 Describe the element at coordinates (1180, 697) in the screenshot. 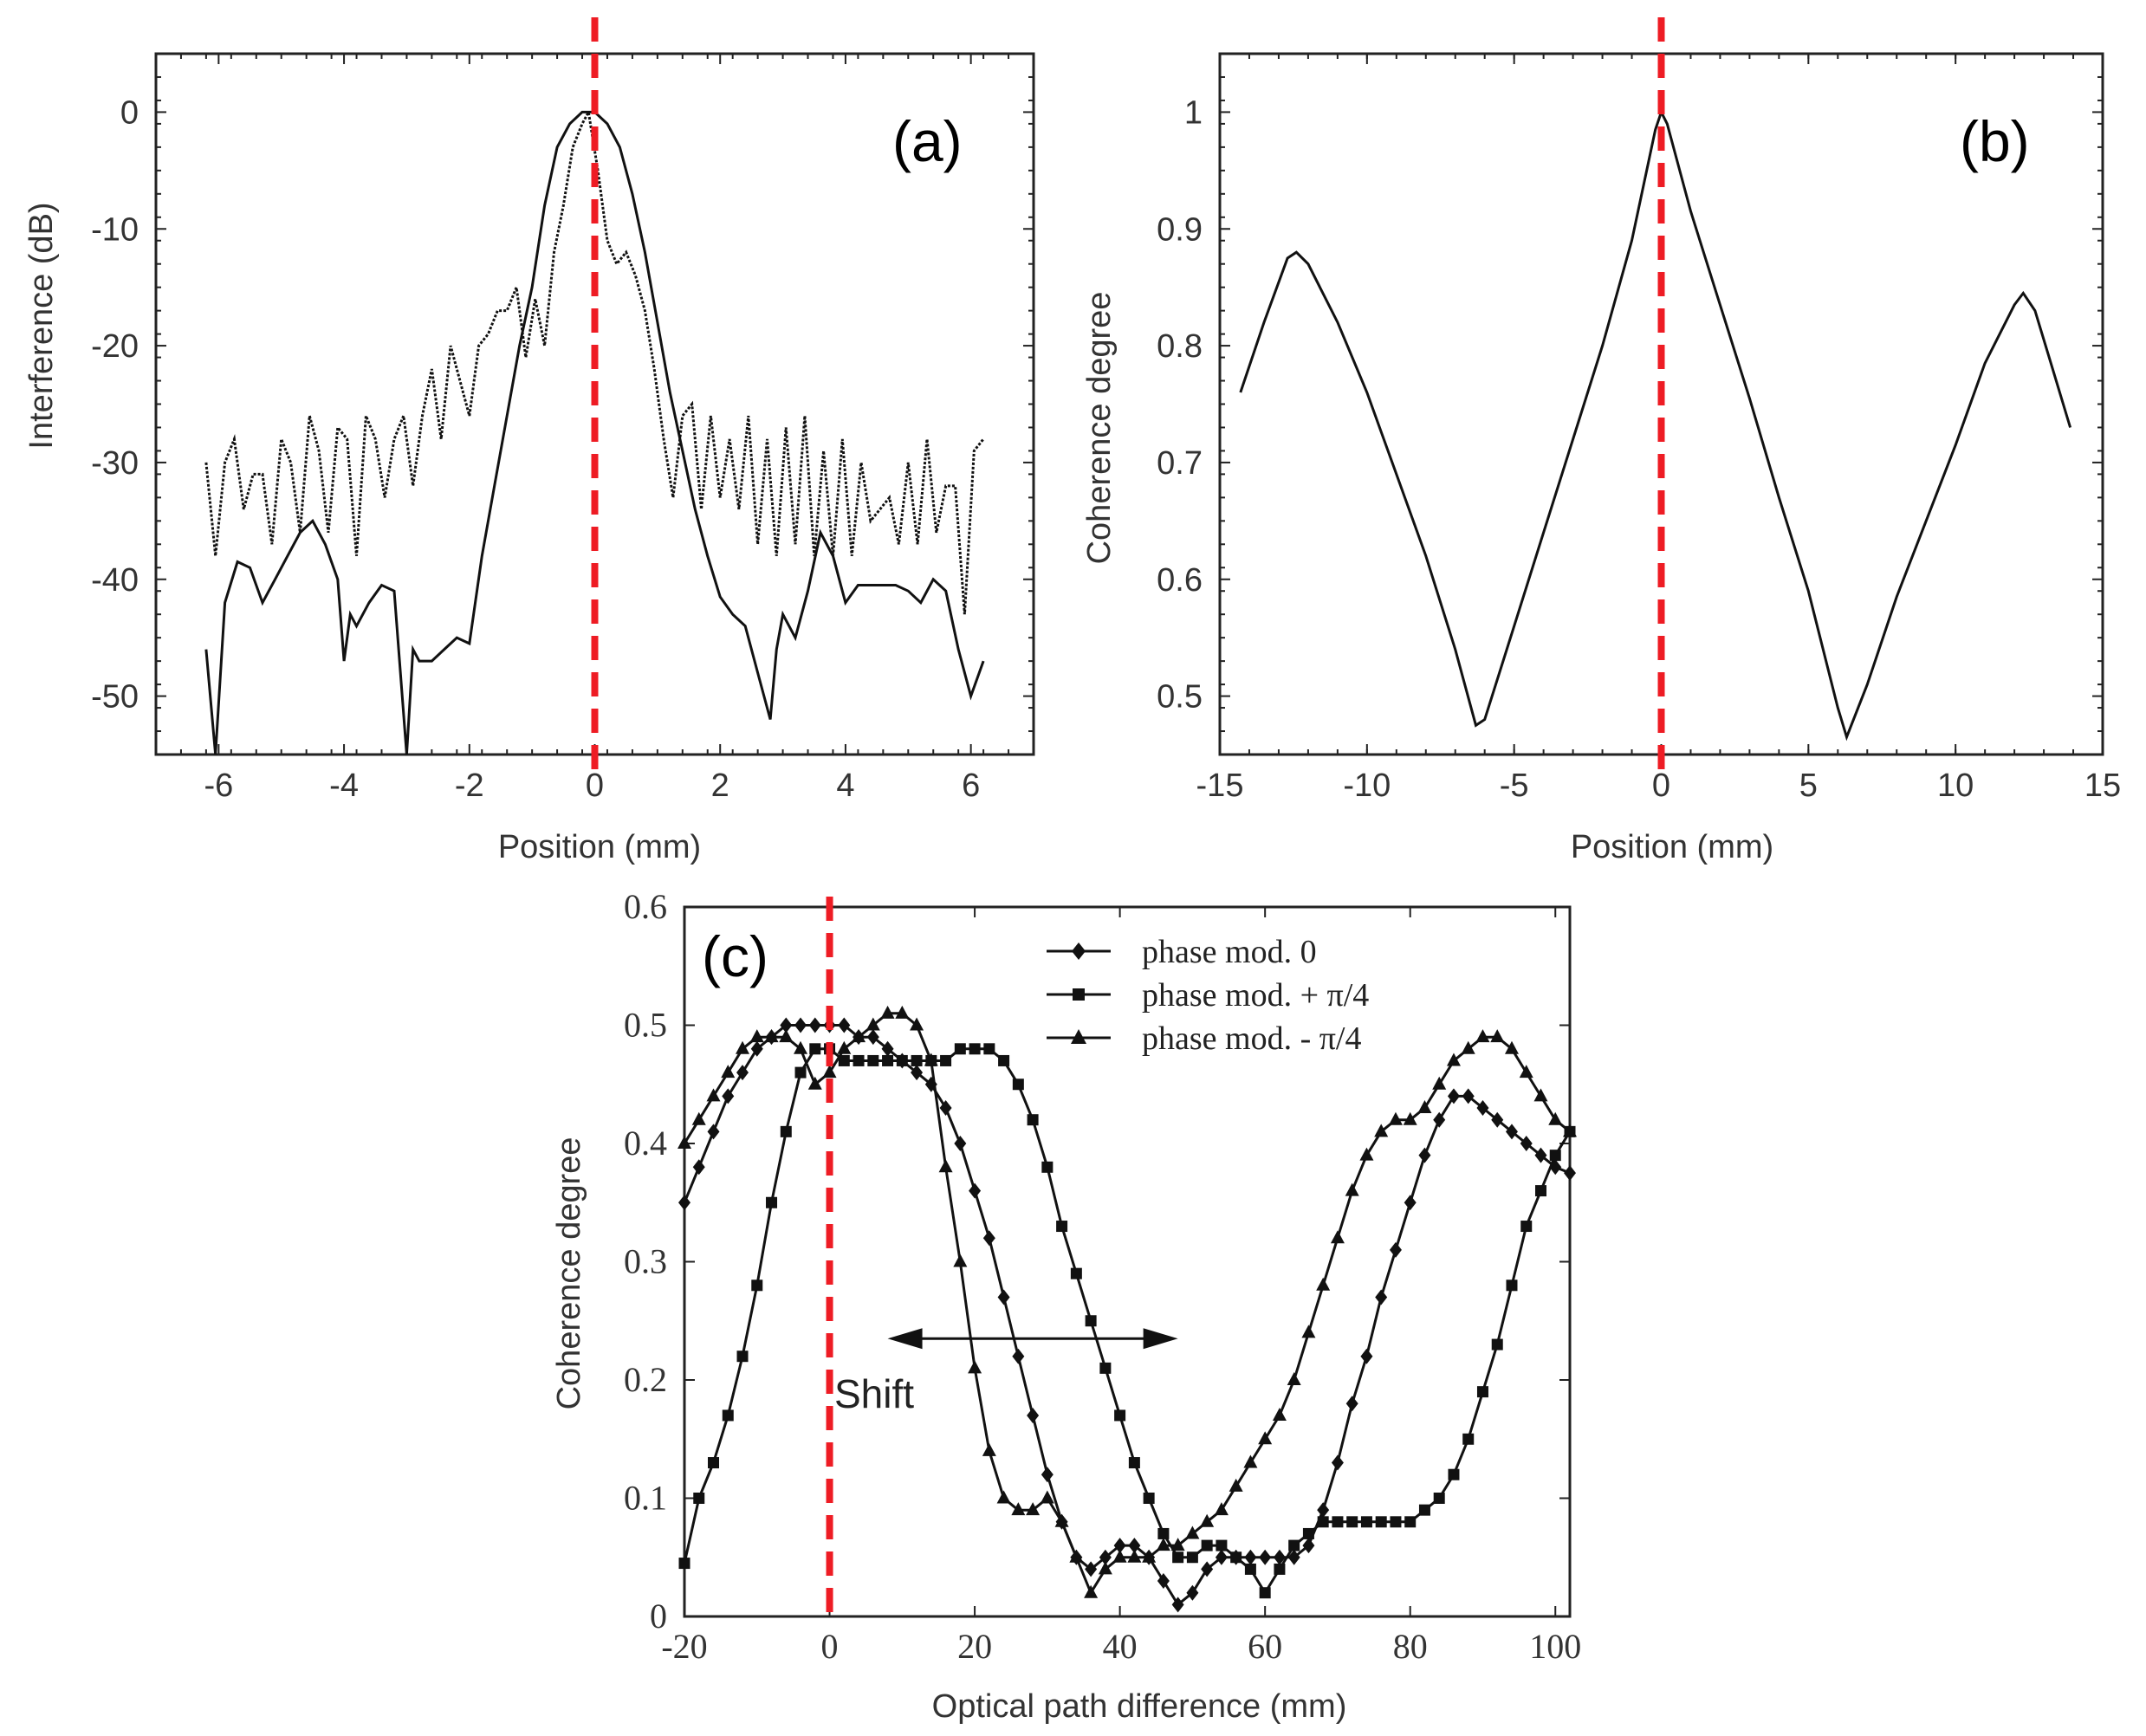

I see `chart-b-y-tick-label: 0.5` at that location.